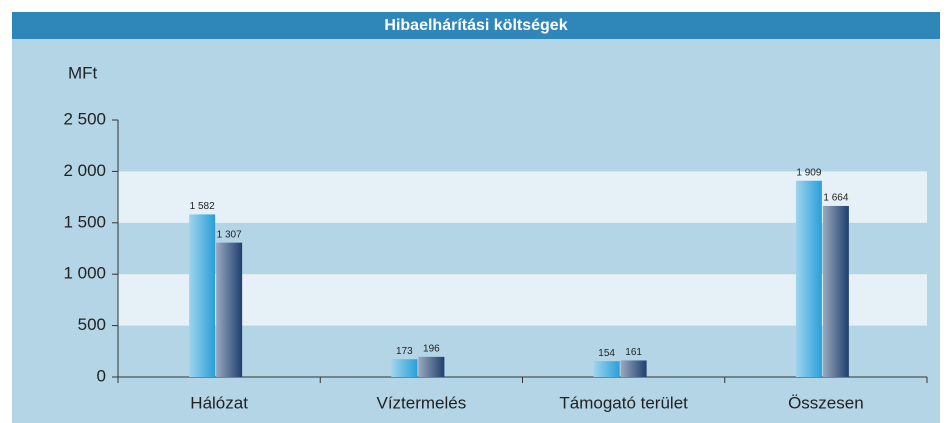 The image size is (951, 423). I want to click on y-tick-label: 500, so click(92, 324).